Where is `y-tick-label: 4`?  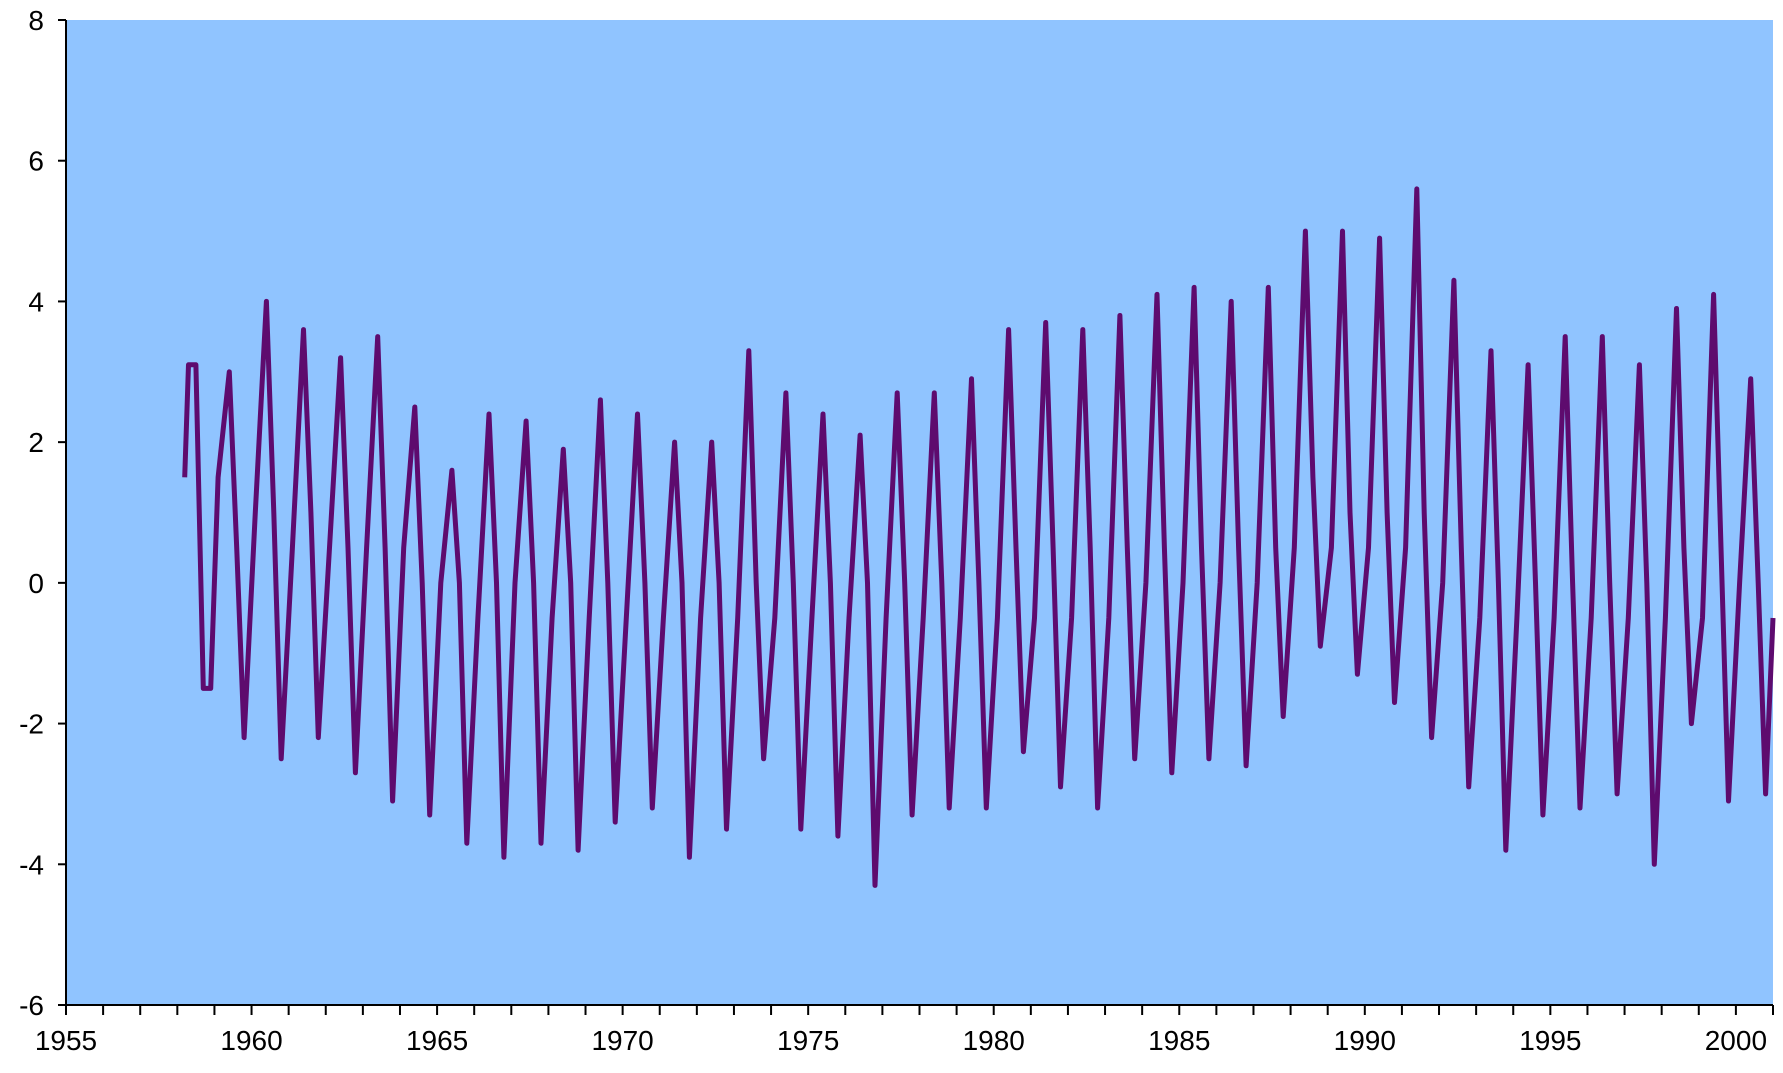 y-tick-label: 4 is located at coordinates (36, 301).